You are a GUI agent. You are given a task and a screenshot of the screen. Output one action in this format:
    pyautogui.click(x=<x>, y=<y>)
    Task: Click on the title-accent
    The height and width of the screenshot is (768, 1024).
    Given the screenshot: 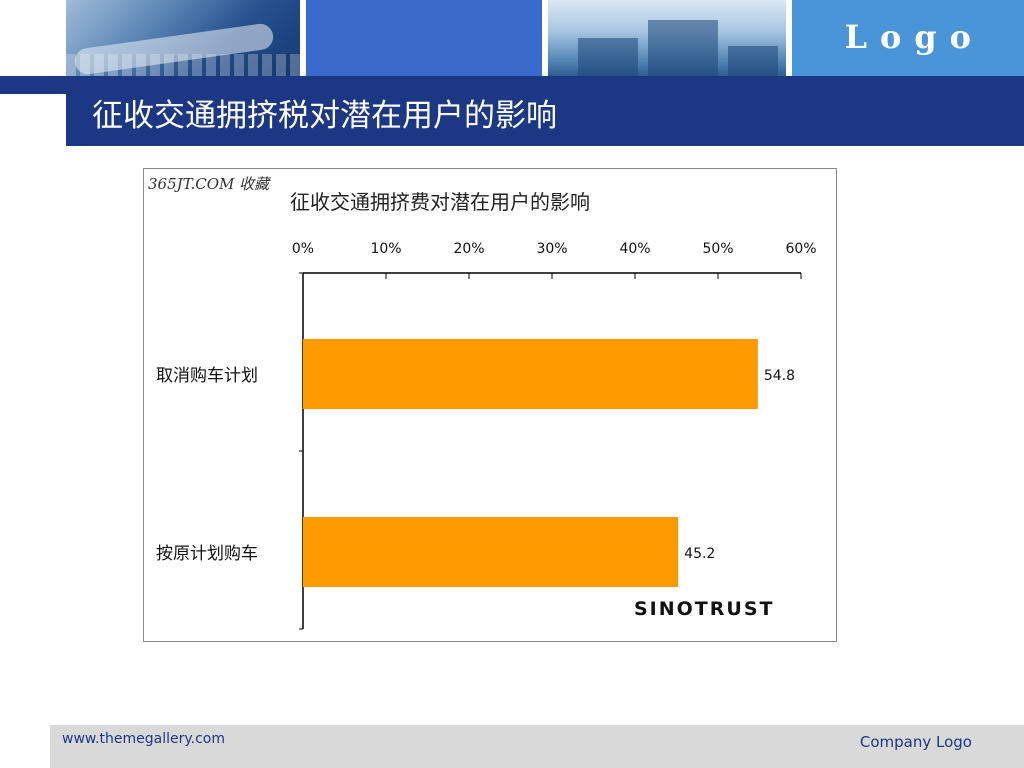 What is the action you would take?
    pyautogui.click(x=33, y=85)
    